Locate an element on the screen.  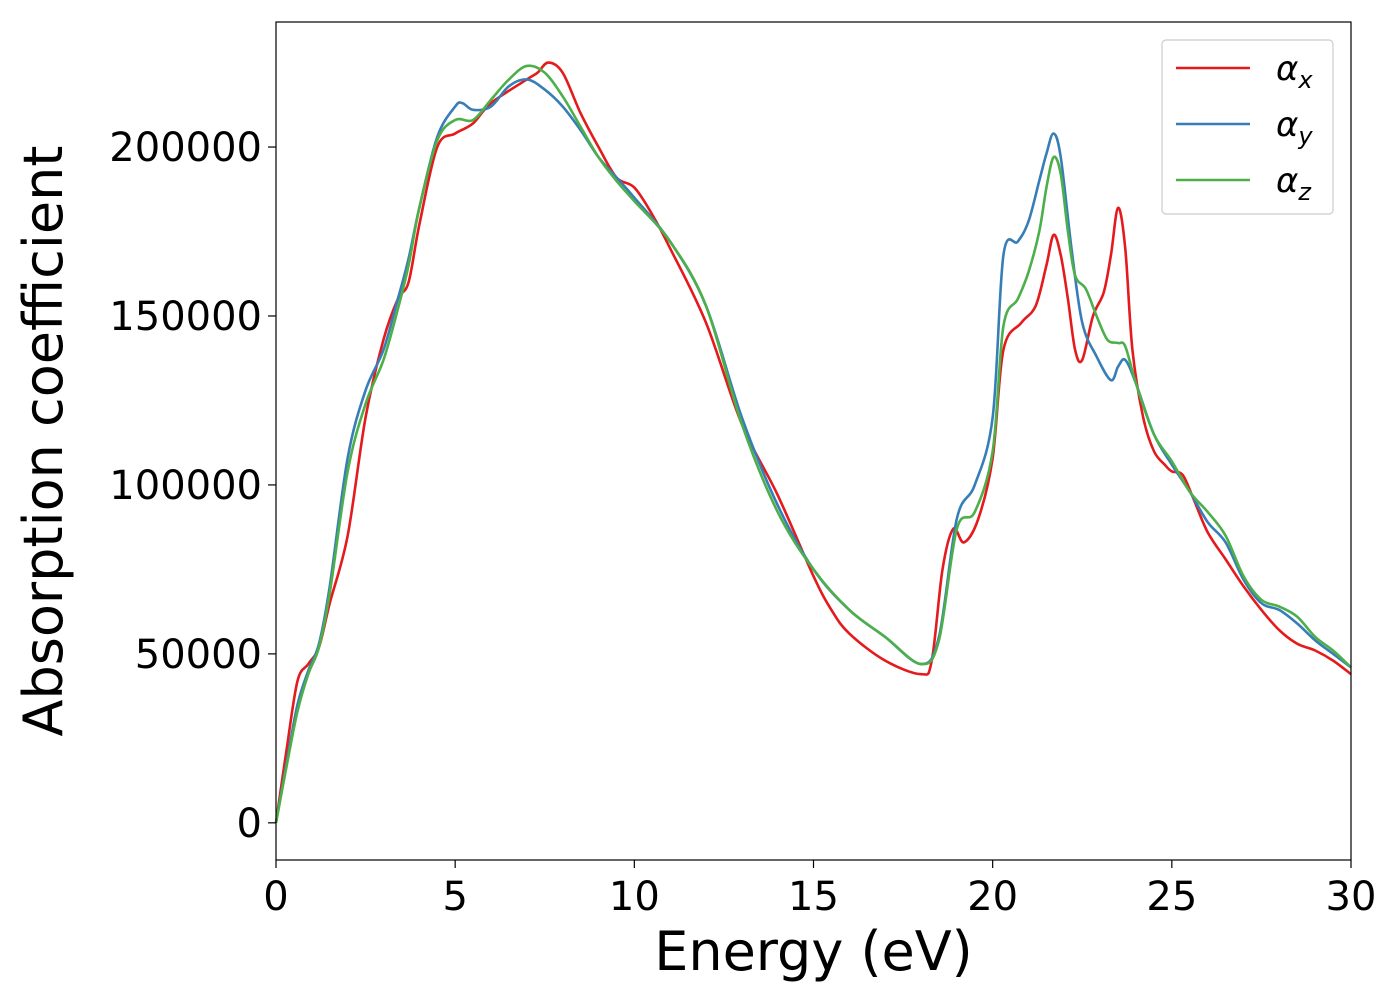
y-tick-label: 150000 is located at coordinates (185, 317).